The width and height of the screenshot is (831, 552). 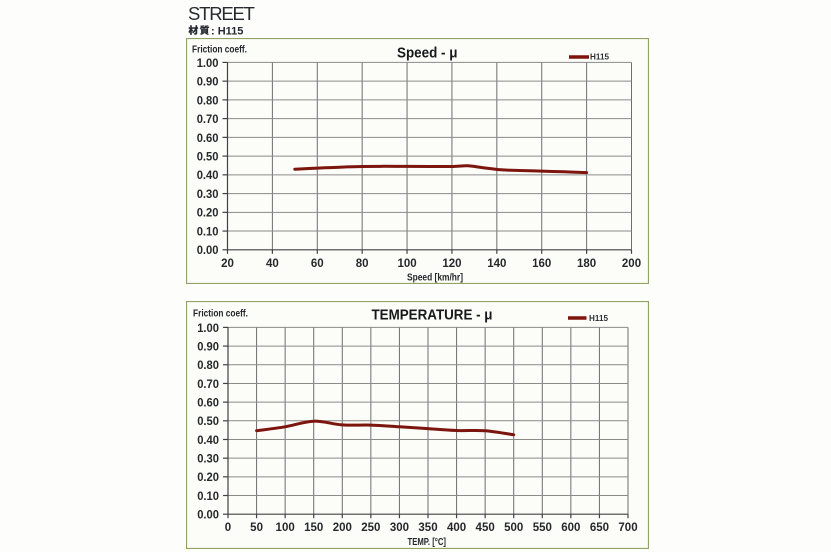 What do you see at coordinates (456, 528) in the screenshot?
I see `svg-text: 400` at bounding box center [456, 528].